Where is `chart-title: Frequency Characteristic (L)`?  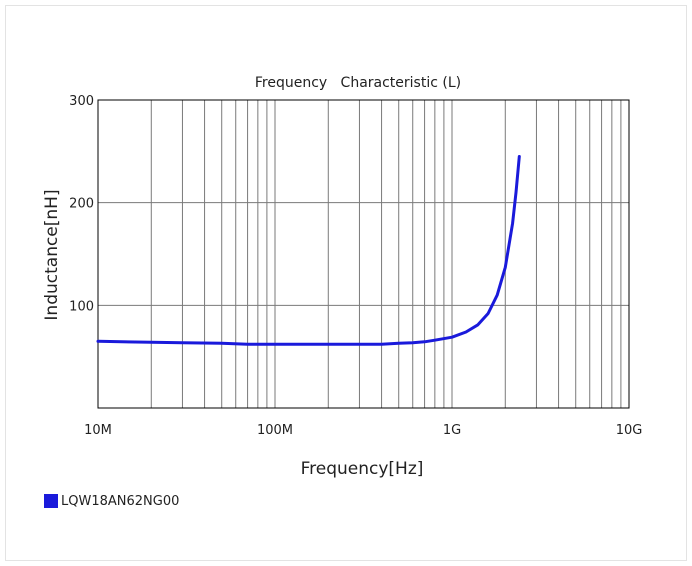
chart-title: Frequency Characteristic (L) is located at coordinates (358, 83).